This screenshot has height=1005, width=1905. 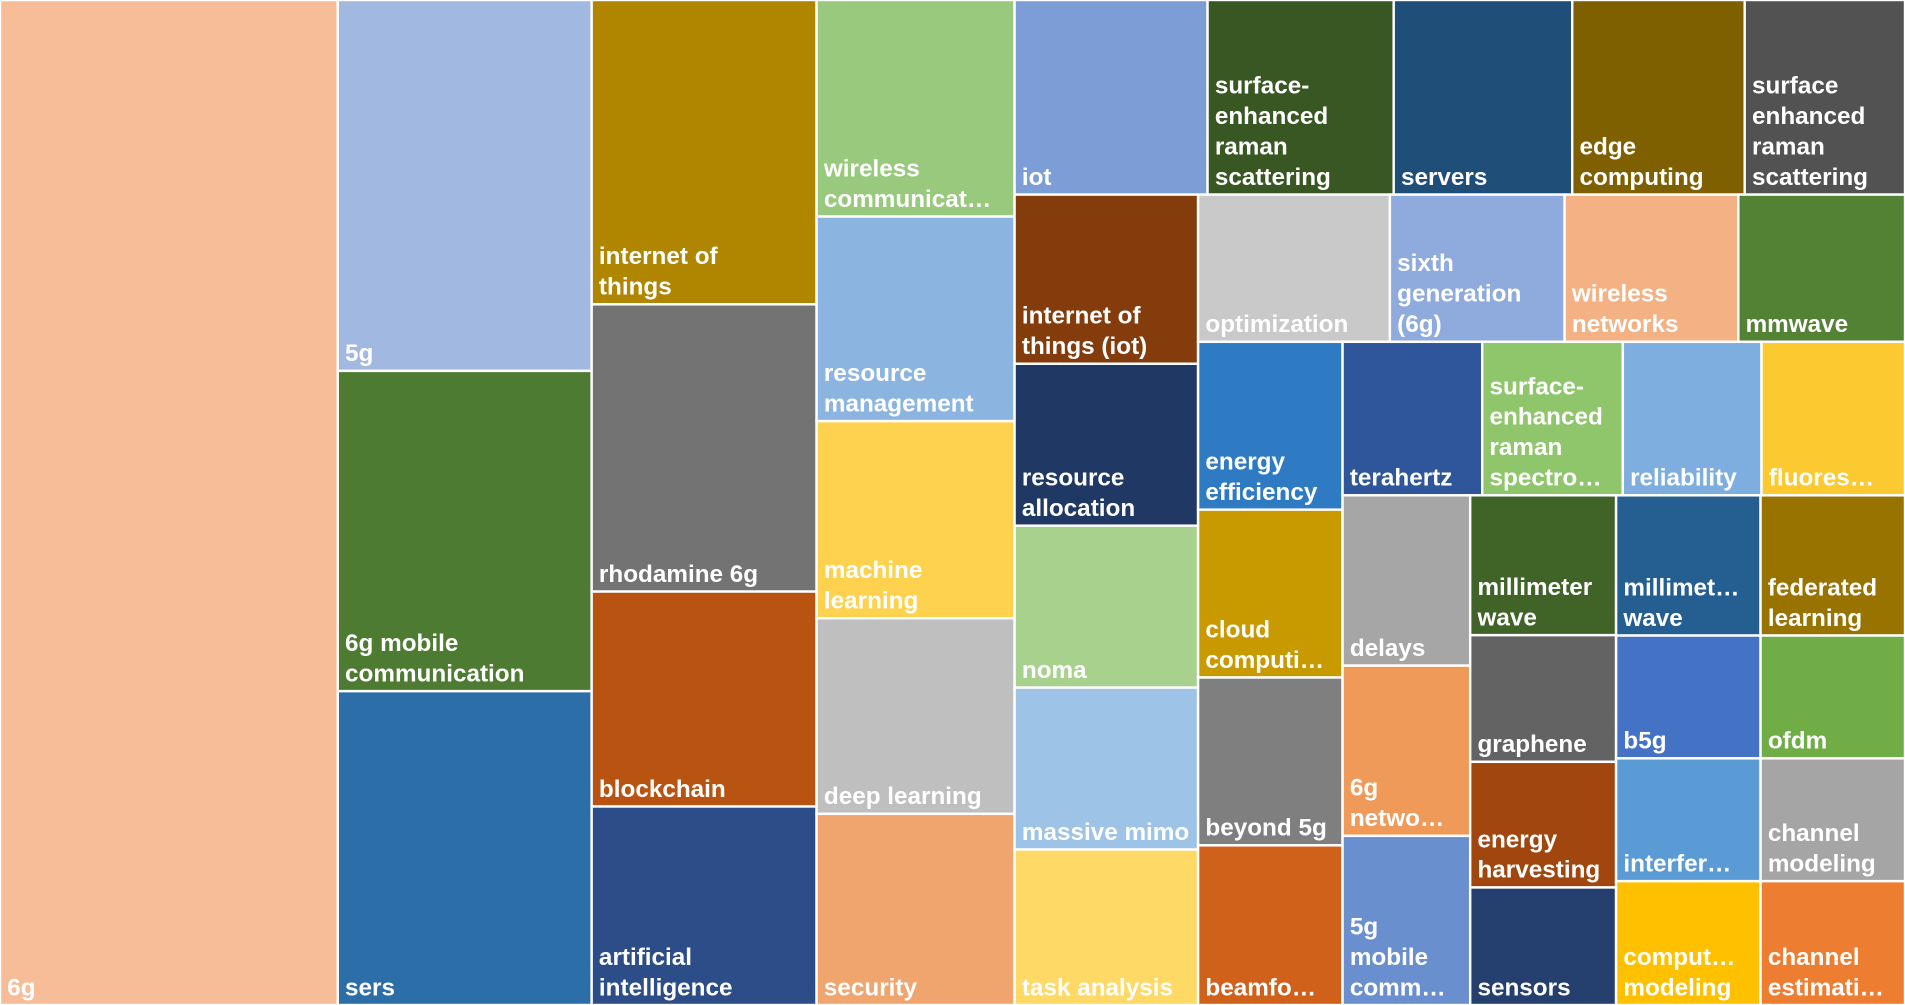 What do you see at coordinates (1364, 788) in the screenshot?
I see `tile-label-line: 6g` at bounding box center [1364, 788].